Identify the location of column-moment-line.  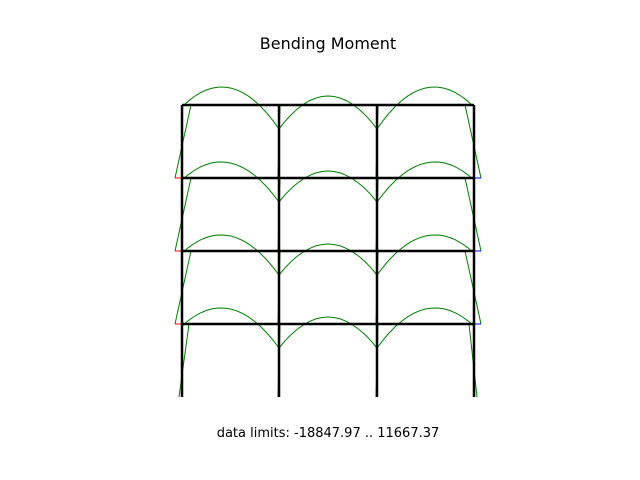
(184, 360).